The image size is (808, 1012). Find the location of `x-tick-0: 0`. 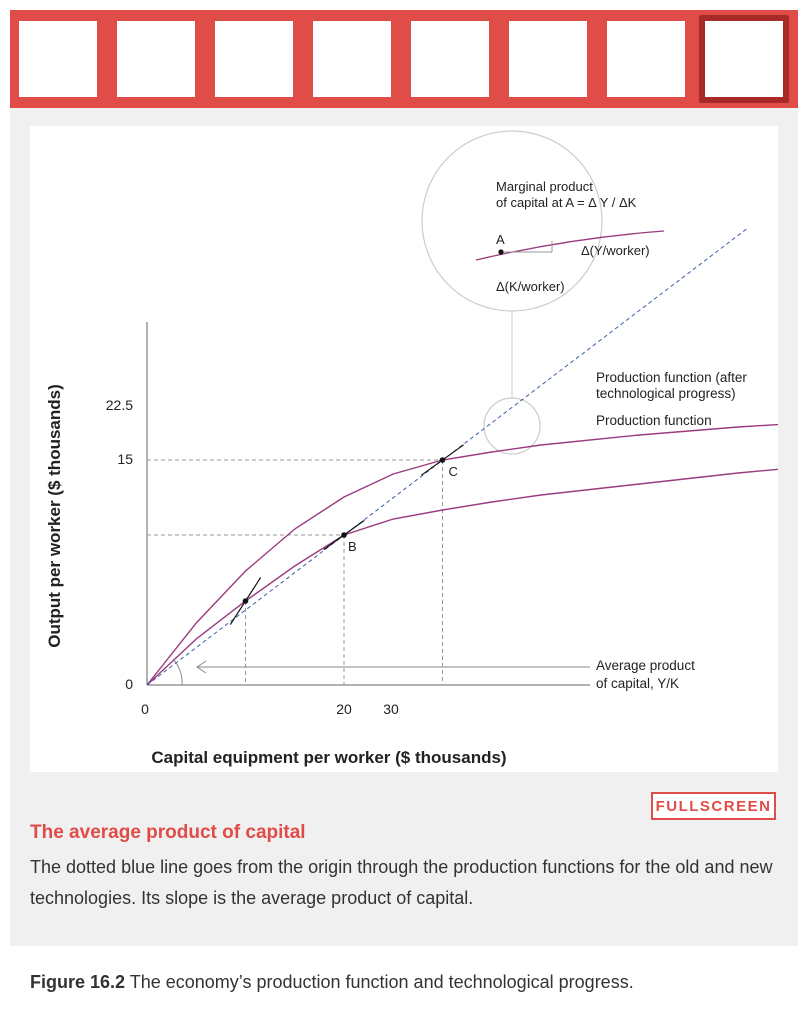

x-tick-0: 0 is located at coordinates (145, 709).